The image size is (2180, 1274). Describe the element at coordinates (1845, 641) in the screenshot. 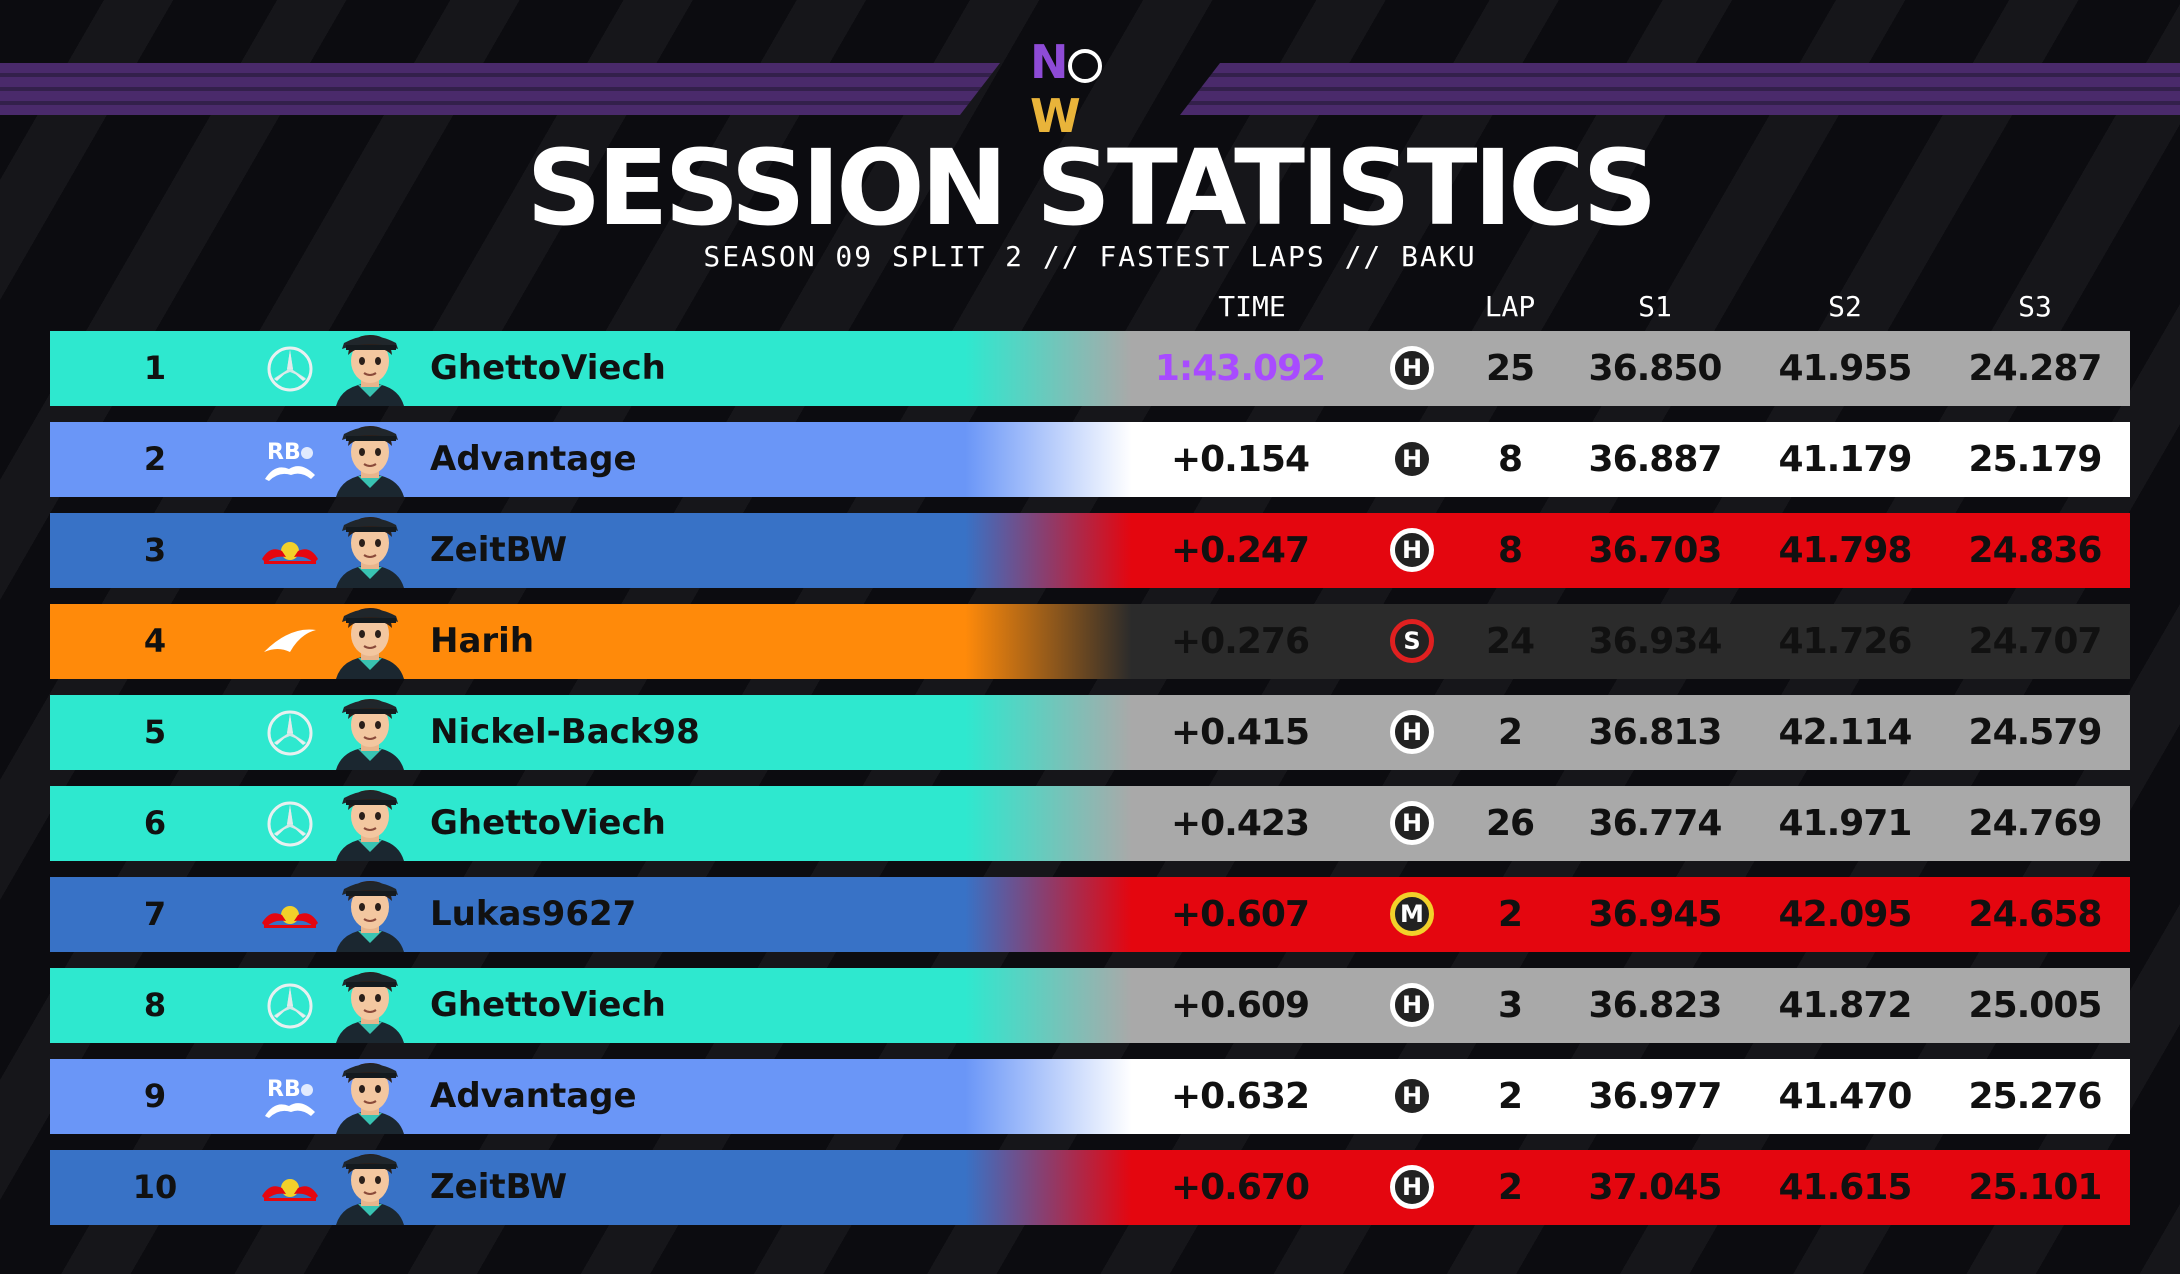

I see `sector-2-time: 41.726` at that location.